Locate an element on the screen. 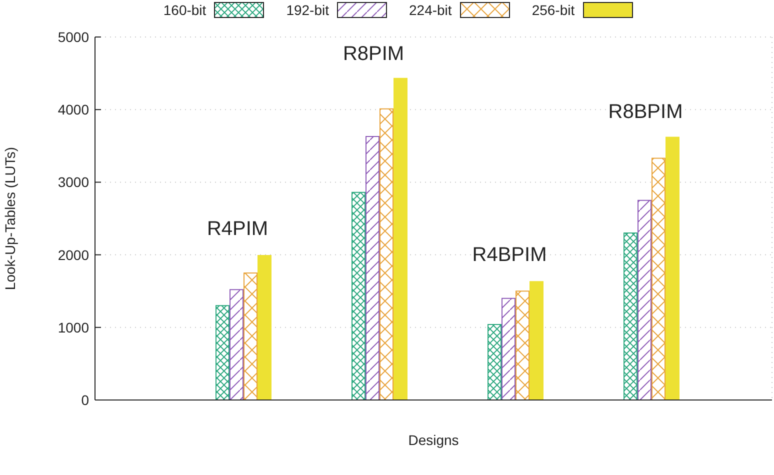 The image size is (774, 475). x-tick-label: R4PIM is located at coordinates (237, 229).